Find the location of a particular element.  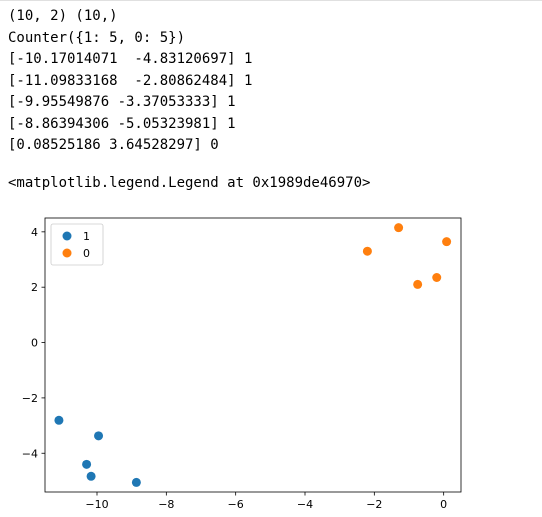

stdout-line: [-9.95549876 -3.37053333] 1 is located at coordinates (122, 102).